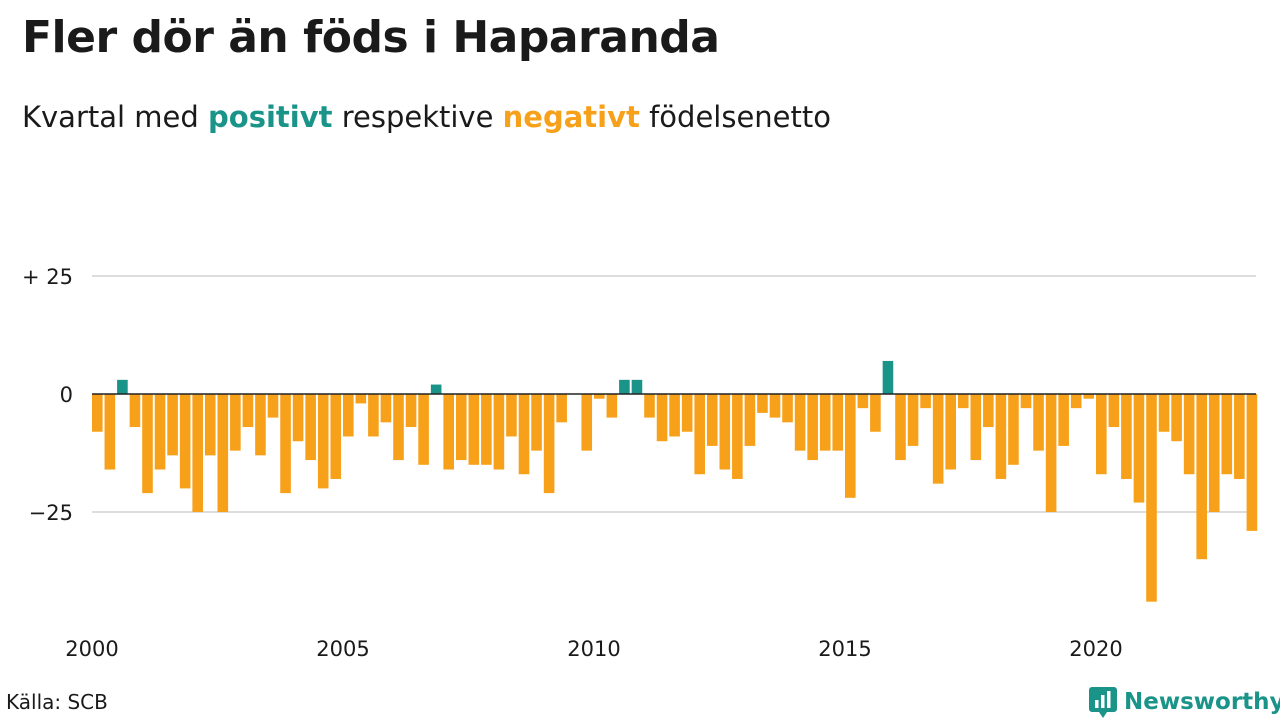 The width and height of the screenshot is (1280, 720). Describe the element at coordinates (270, 117) in the screenshot. I see `subtitle-positive: positivt` at that location.